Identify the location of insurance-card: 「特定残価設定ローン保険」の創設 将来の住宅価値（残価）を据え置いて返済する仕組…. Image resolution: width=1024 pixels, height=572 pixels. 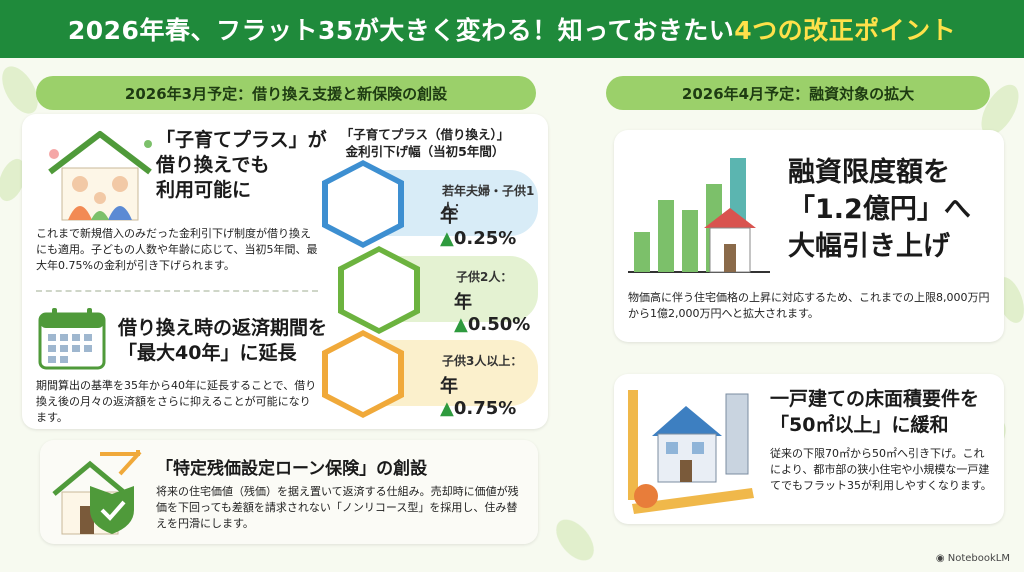
(289, 492).